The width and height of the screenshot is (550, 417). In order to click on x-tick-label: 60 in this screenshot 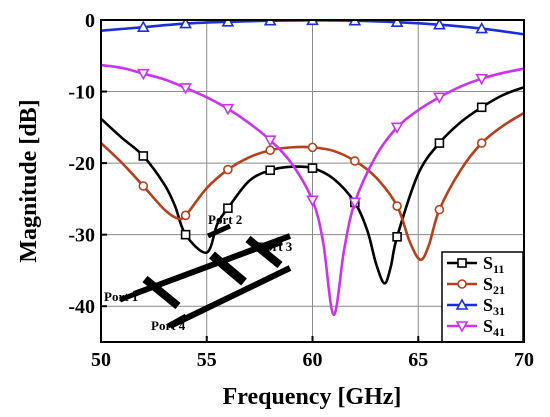, I will do `click(313, 360)`.